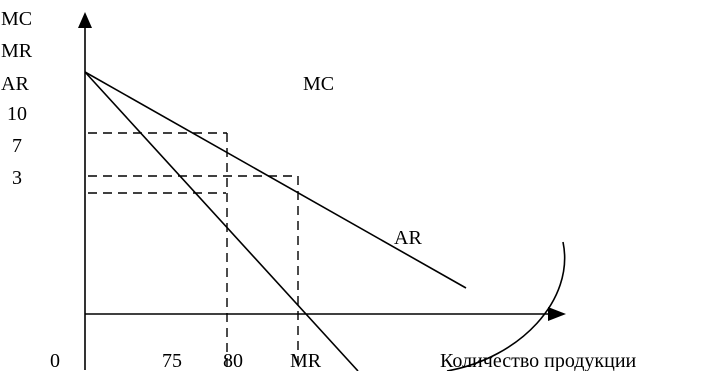 The image size is (704, 371). What do you see at coordinates (17, 51) in the screenshot?
I see `y-axis-label-line-2: MR` at bounding box center [17, 51].